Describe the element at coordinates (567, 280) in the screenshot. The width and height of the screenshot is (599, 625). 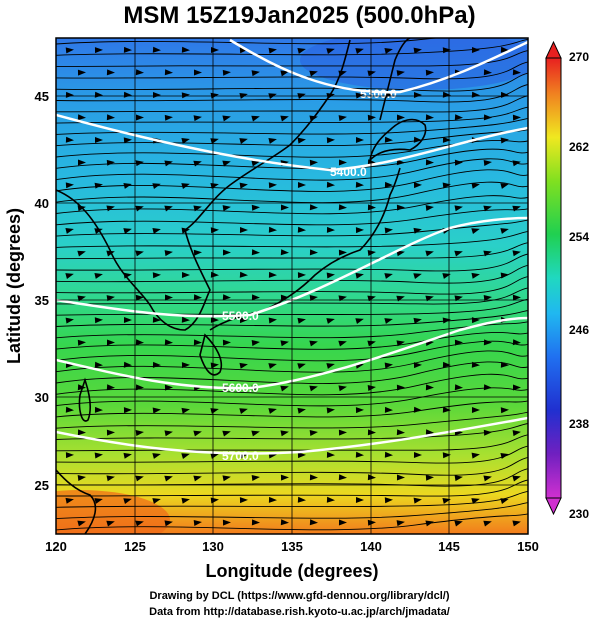
I see `colorbar: 230 238 246 254 262 270` at that location.